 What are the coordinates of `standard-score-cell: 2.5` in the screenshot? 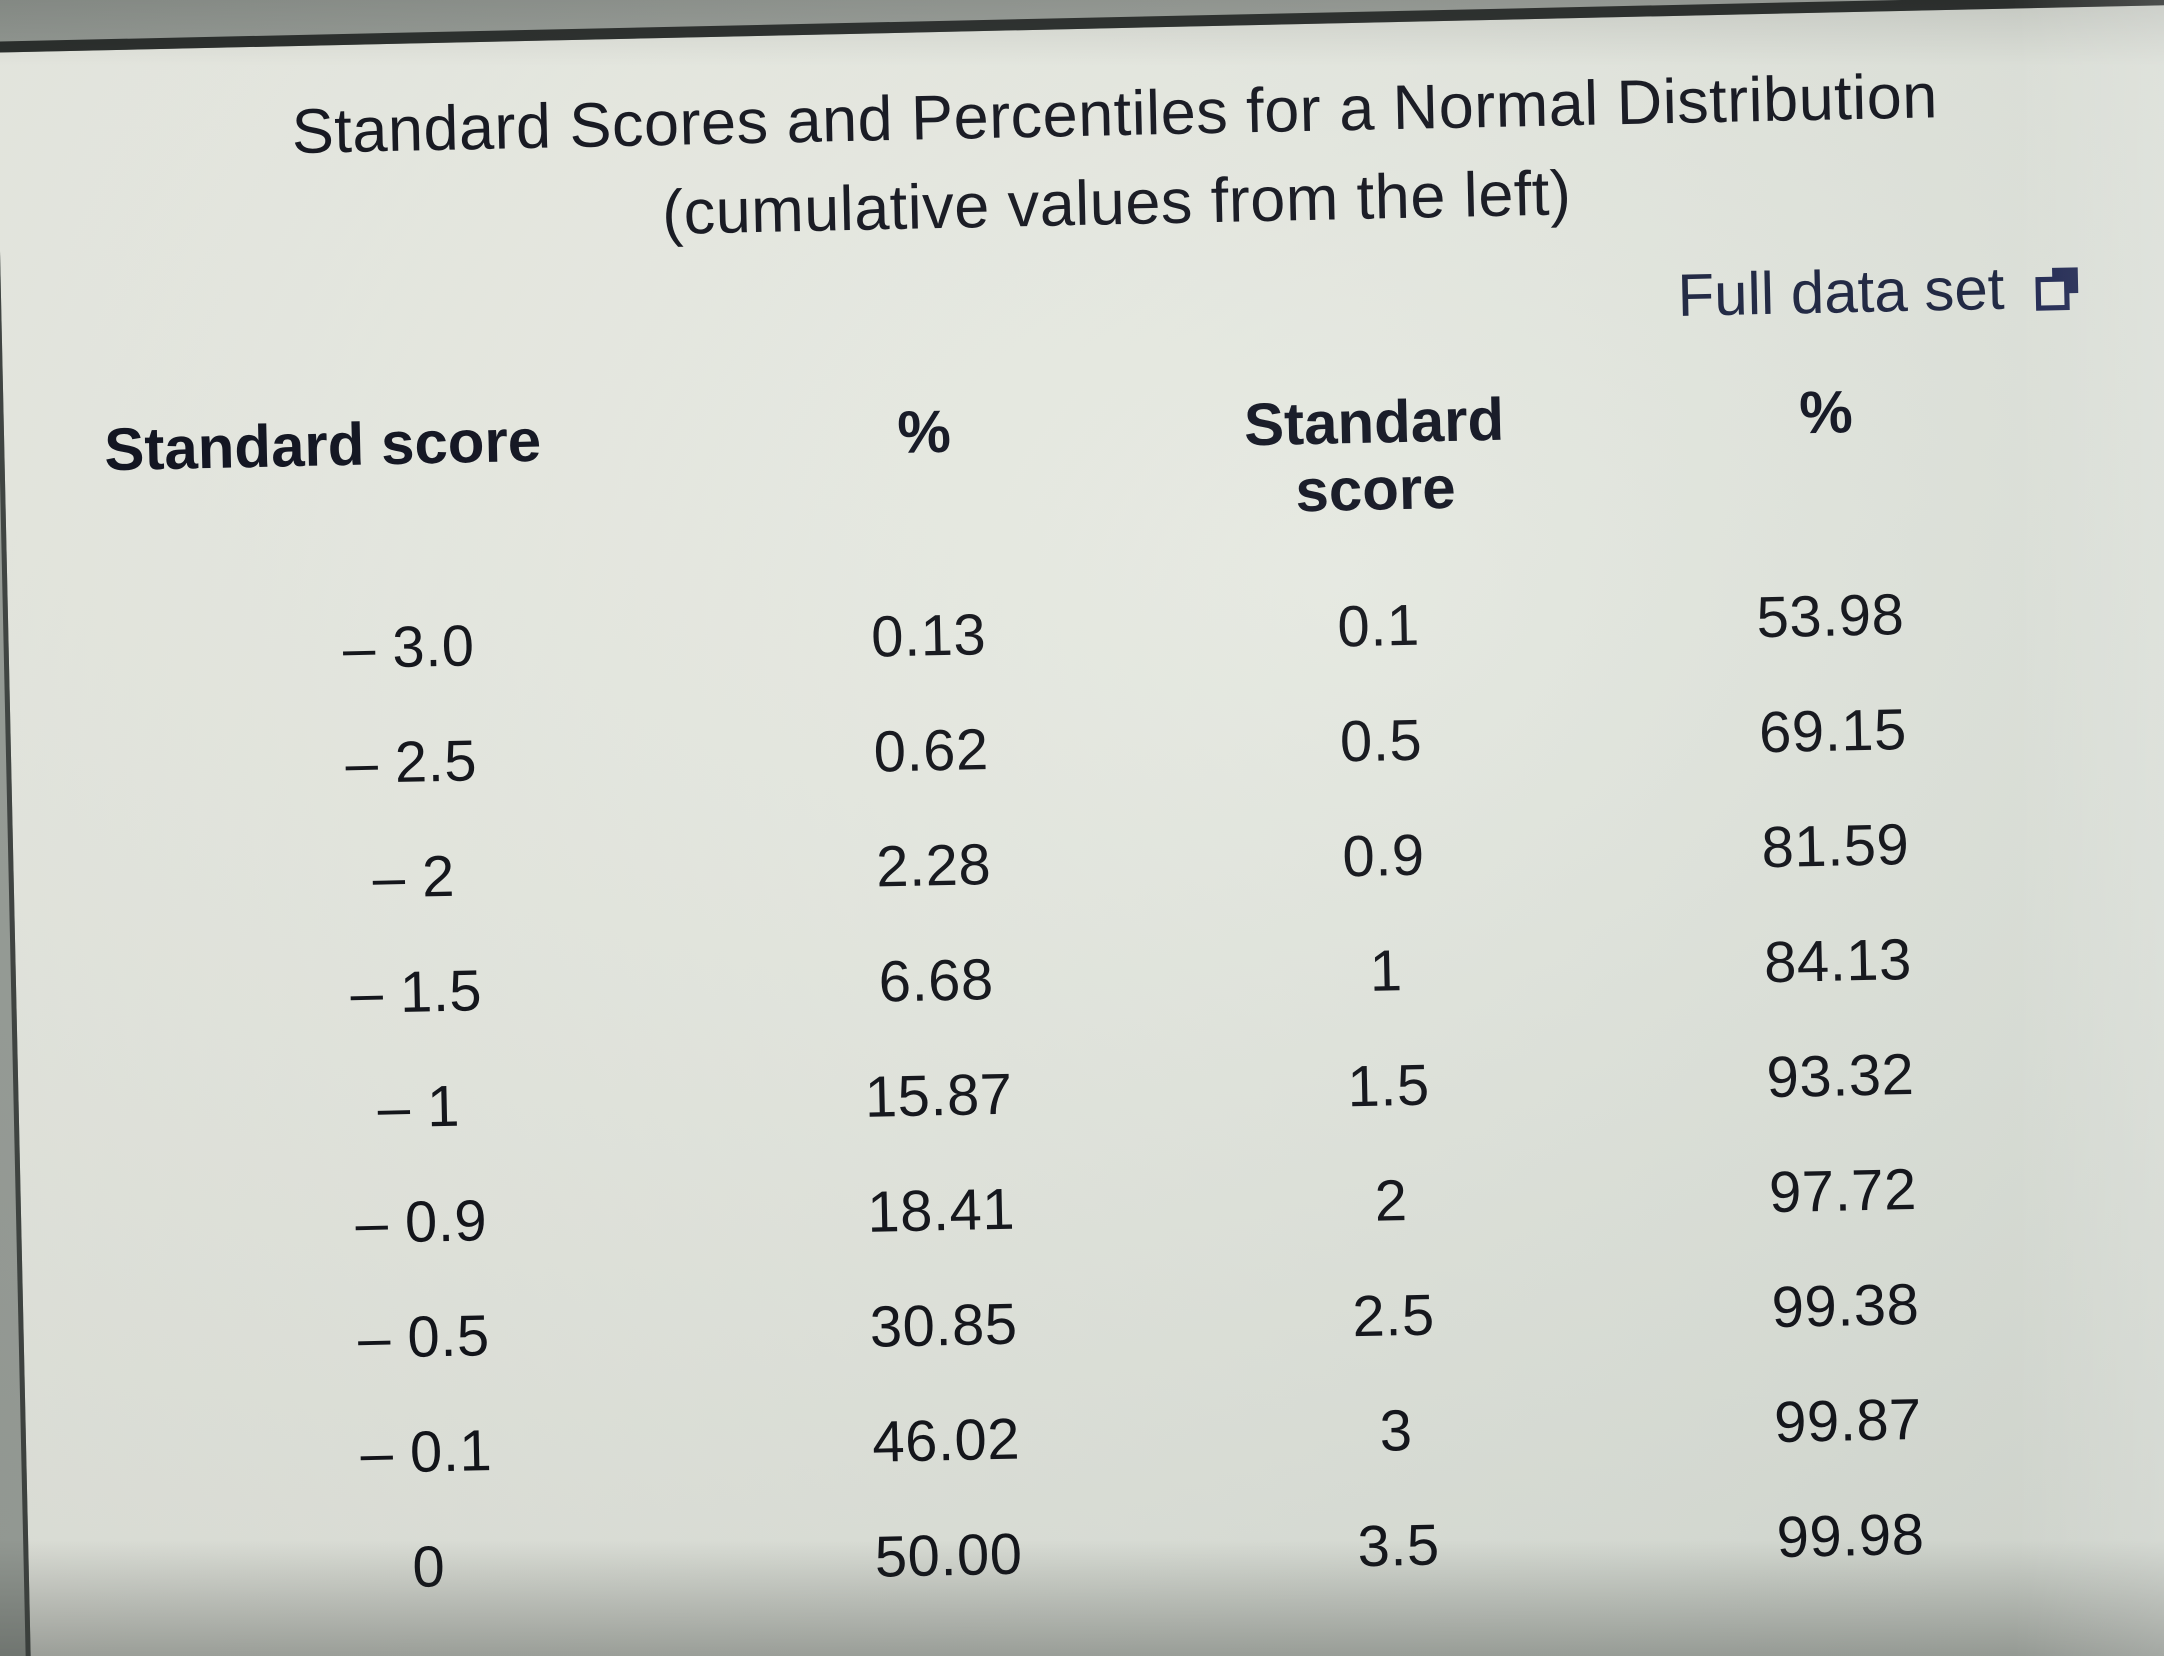 It's located at (1393, 1316).